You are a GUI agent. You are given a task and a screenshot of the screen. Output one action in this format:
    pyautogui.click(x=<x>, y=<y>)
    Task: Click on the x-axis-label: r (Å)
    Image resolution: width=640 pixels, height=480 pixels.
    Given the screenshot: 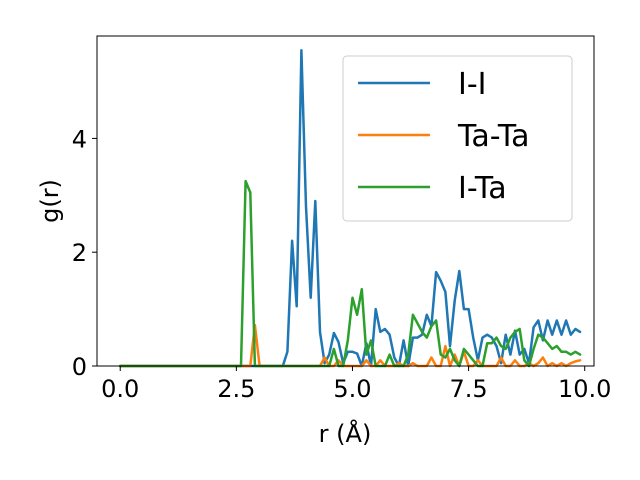 What is the action you would take?
    pyautogui.click(x=345, y=433)
    